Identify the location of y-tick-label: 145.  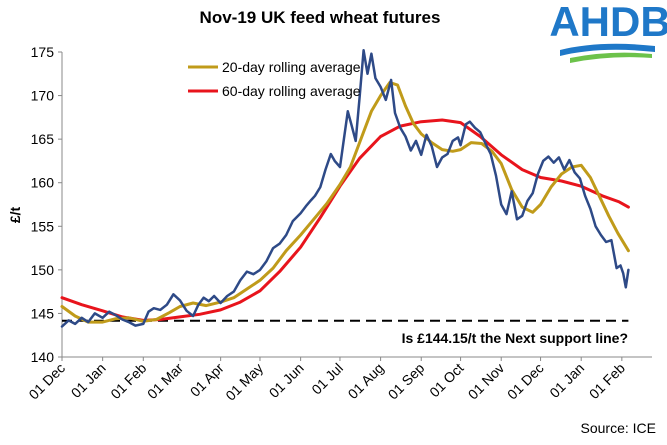
(43, 313).